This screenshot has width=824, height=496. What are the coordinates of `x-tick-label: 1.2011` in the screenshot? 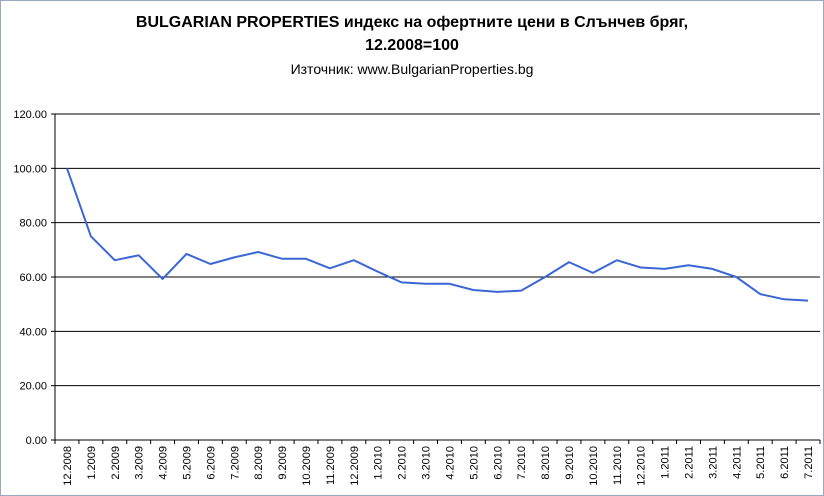 It's located at (666, 462).